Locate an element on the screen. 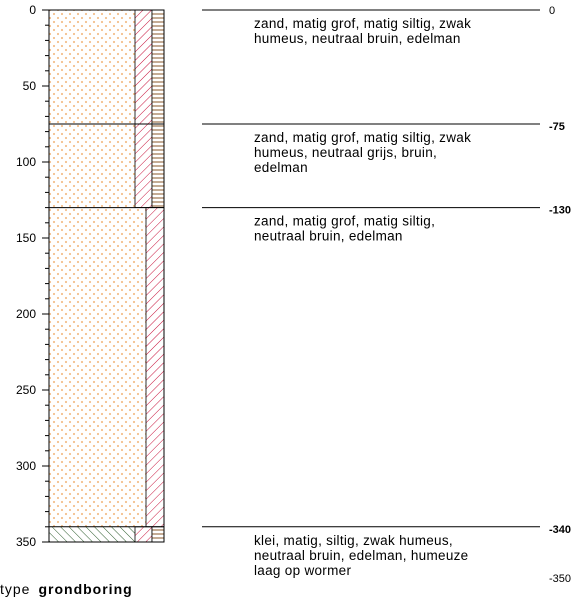  description-line: neutraal bruin, edelman, humeuze is located at coordinates (361, 555).